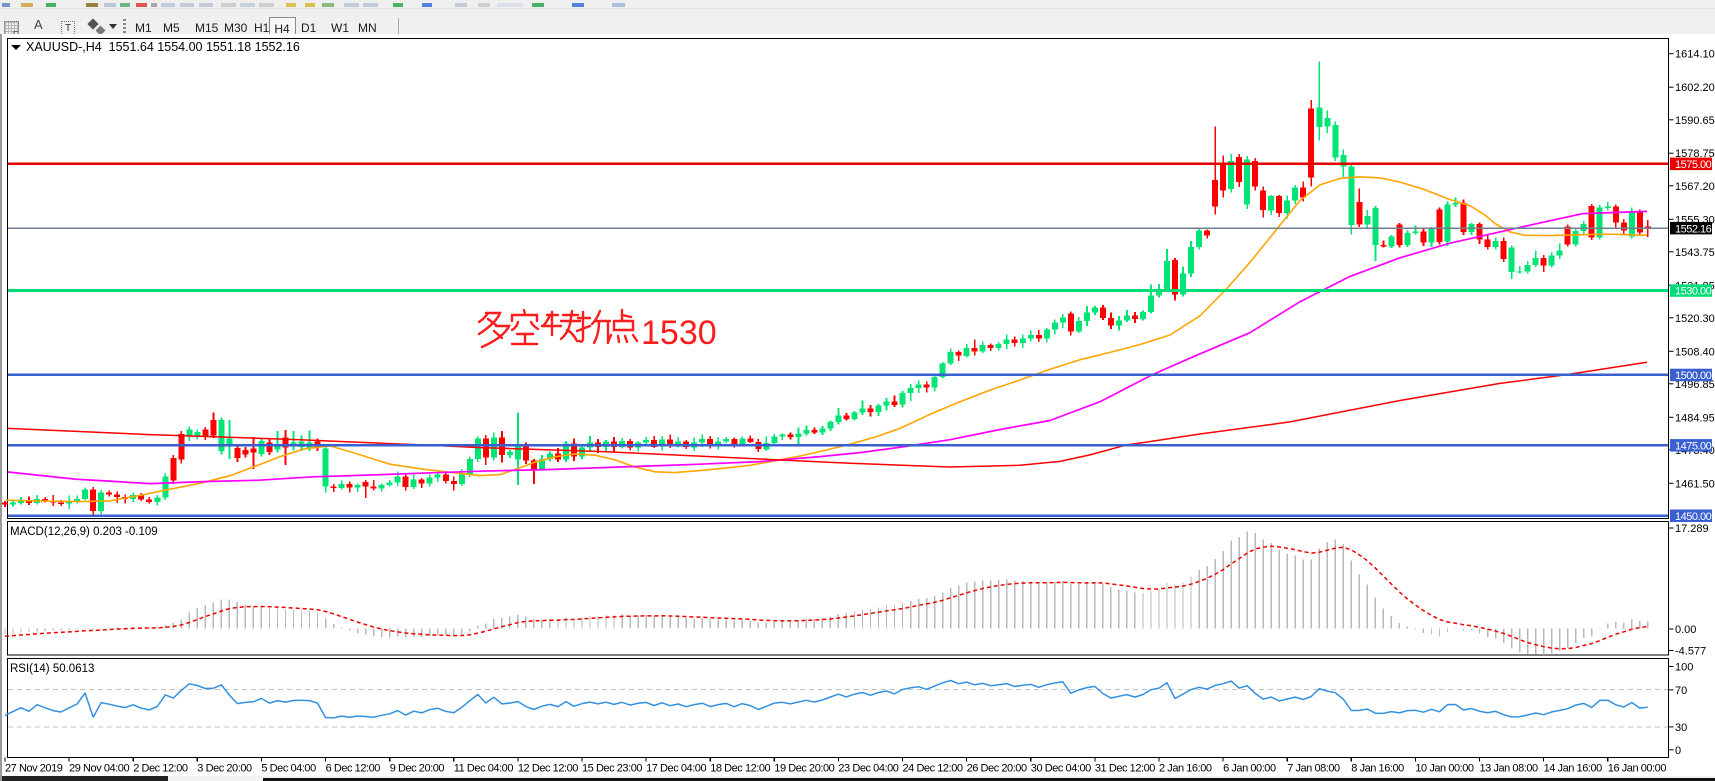 The height and width of the screenshot is (781, 1715). What do you see at coordinates (1695, 154) in the screenshot?
I see `svg-text: 1578.75` at bounding box center [1695, 154].